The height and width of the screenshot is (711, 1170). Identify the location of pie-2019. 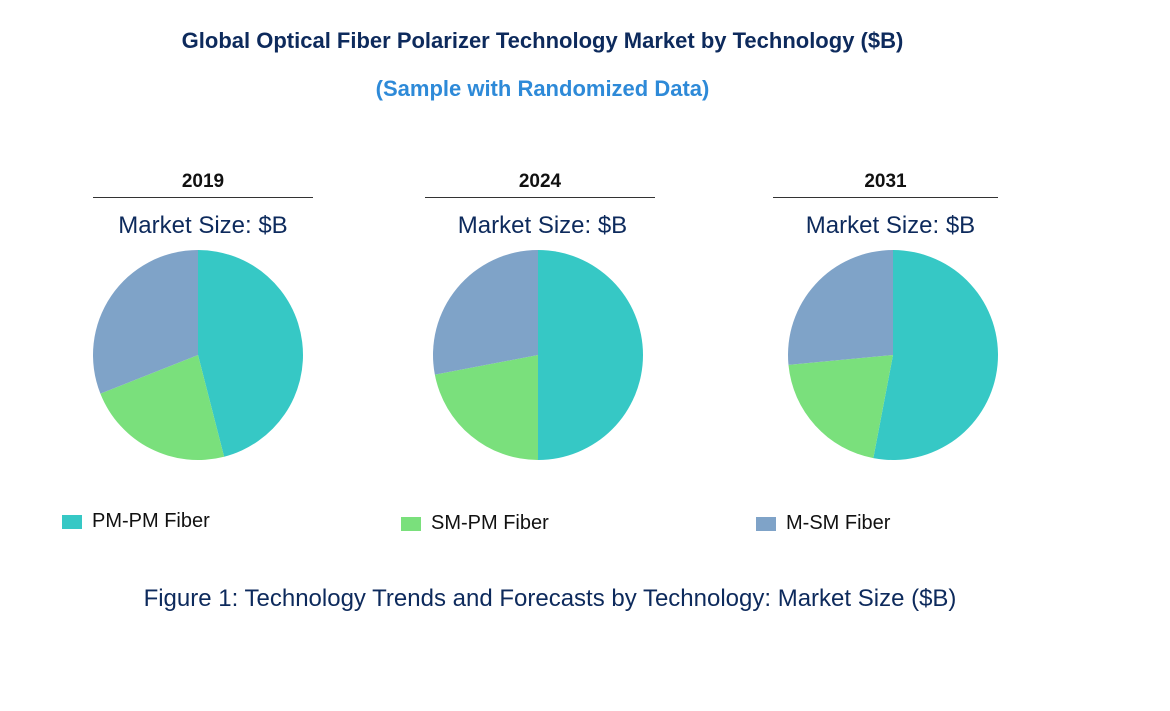
(198, 355).